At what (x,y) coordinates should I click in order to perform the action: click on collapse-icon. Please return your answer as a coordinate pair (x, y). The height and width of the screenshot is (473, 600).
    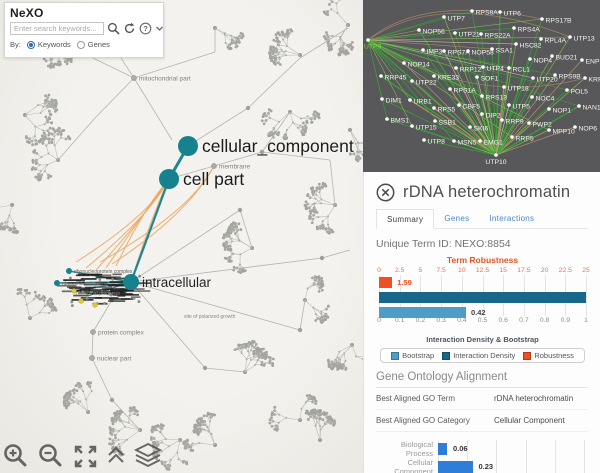
    Looking at the image, I should click on (116, 456).